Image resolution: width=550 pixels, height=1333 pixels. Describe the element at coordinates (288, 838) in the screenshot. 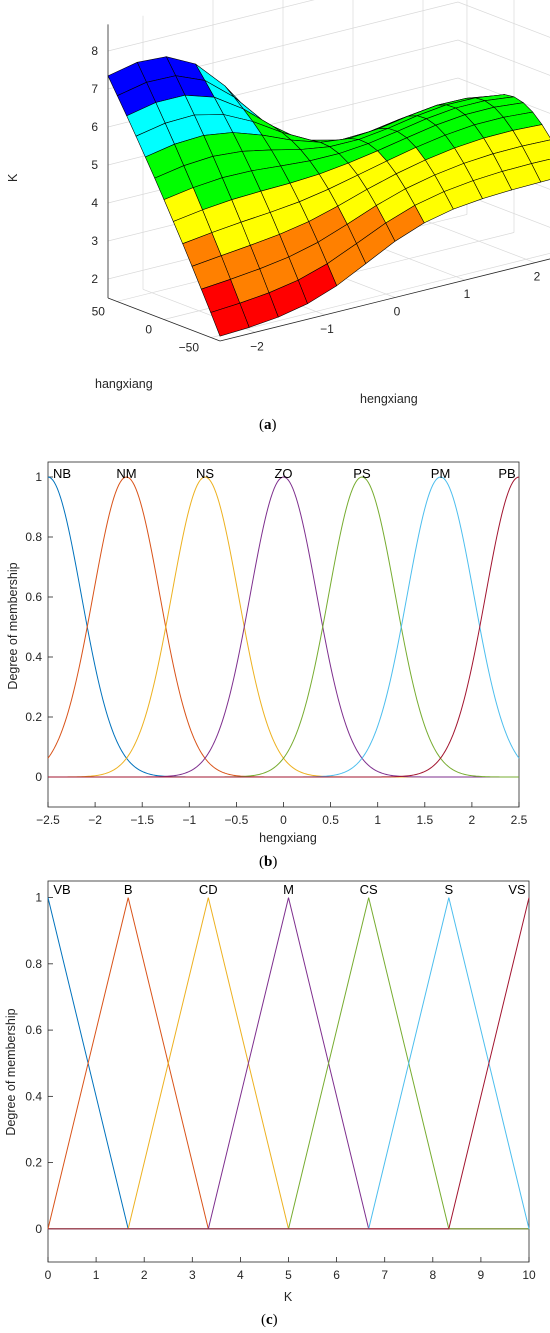

I see `plot-b-xlabel: hengxiang` at that location.